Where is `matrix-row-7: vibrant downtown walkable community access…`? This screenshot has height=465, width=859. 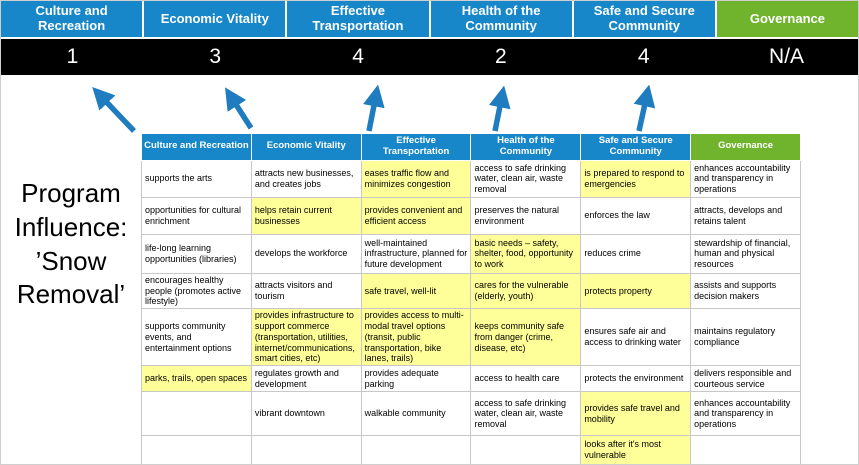
matrix-row-7: vibrant downtown walkable community access… is located at coordinates (471, 414).